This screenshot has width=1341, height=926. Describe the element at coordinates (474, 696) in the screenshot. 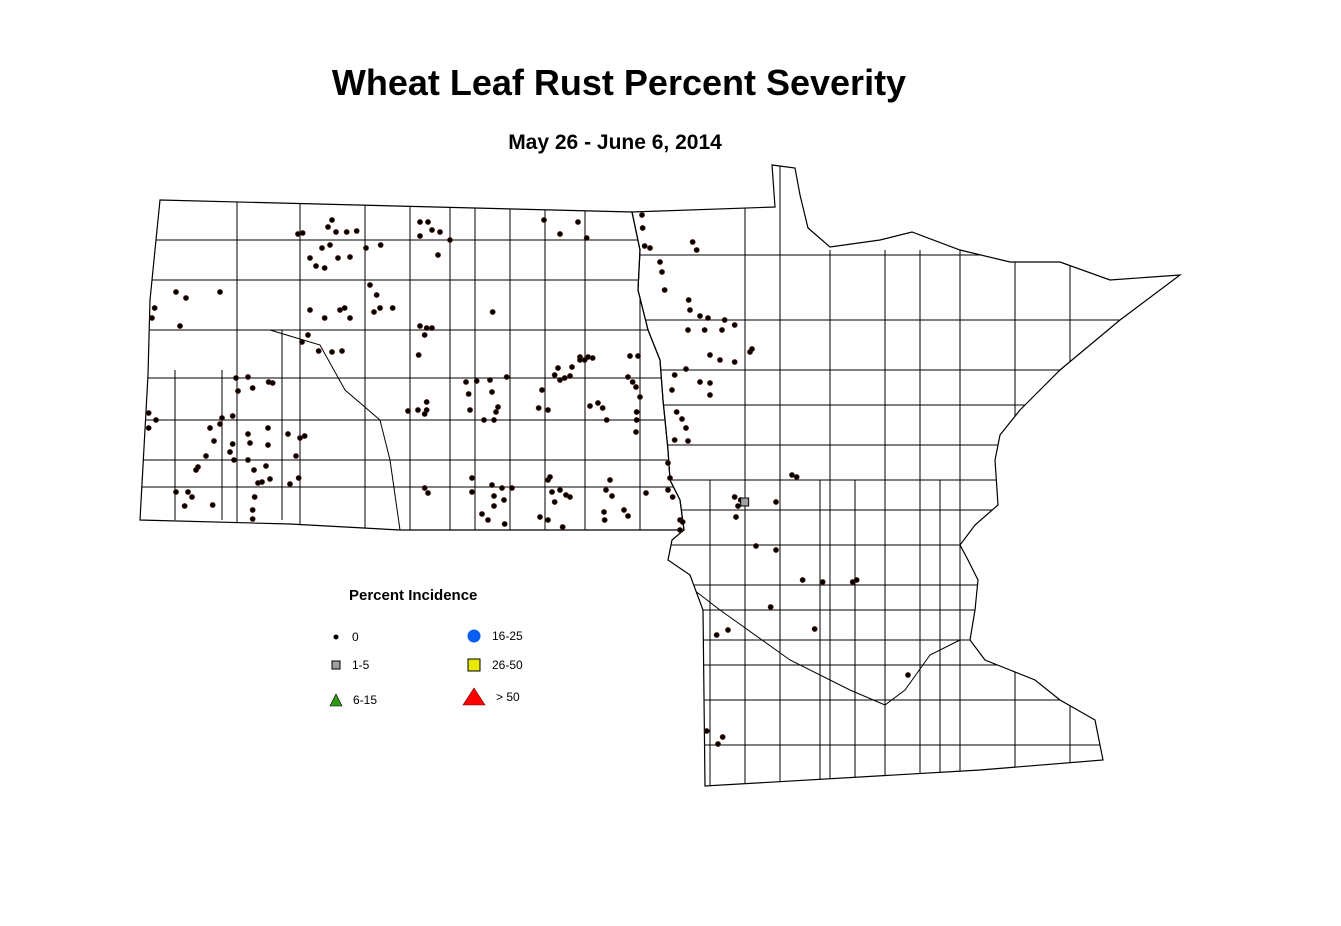

I see `red-triangle-icon` at that location.